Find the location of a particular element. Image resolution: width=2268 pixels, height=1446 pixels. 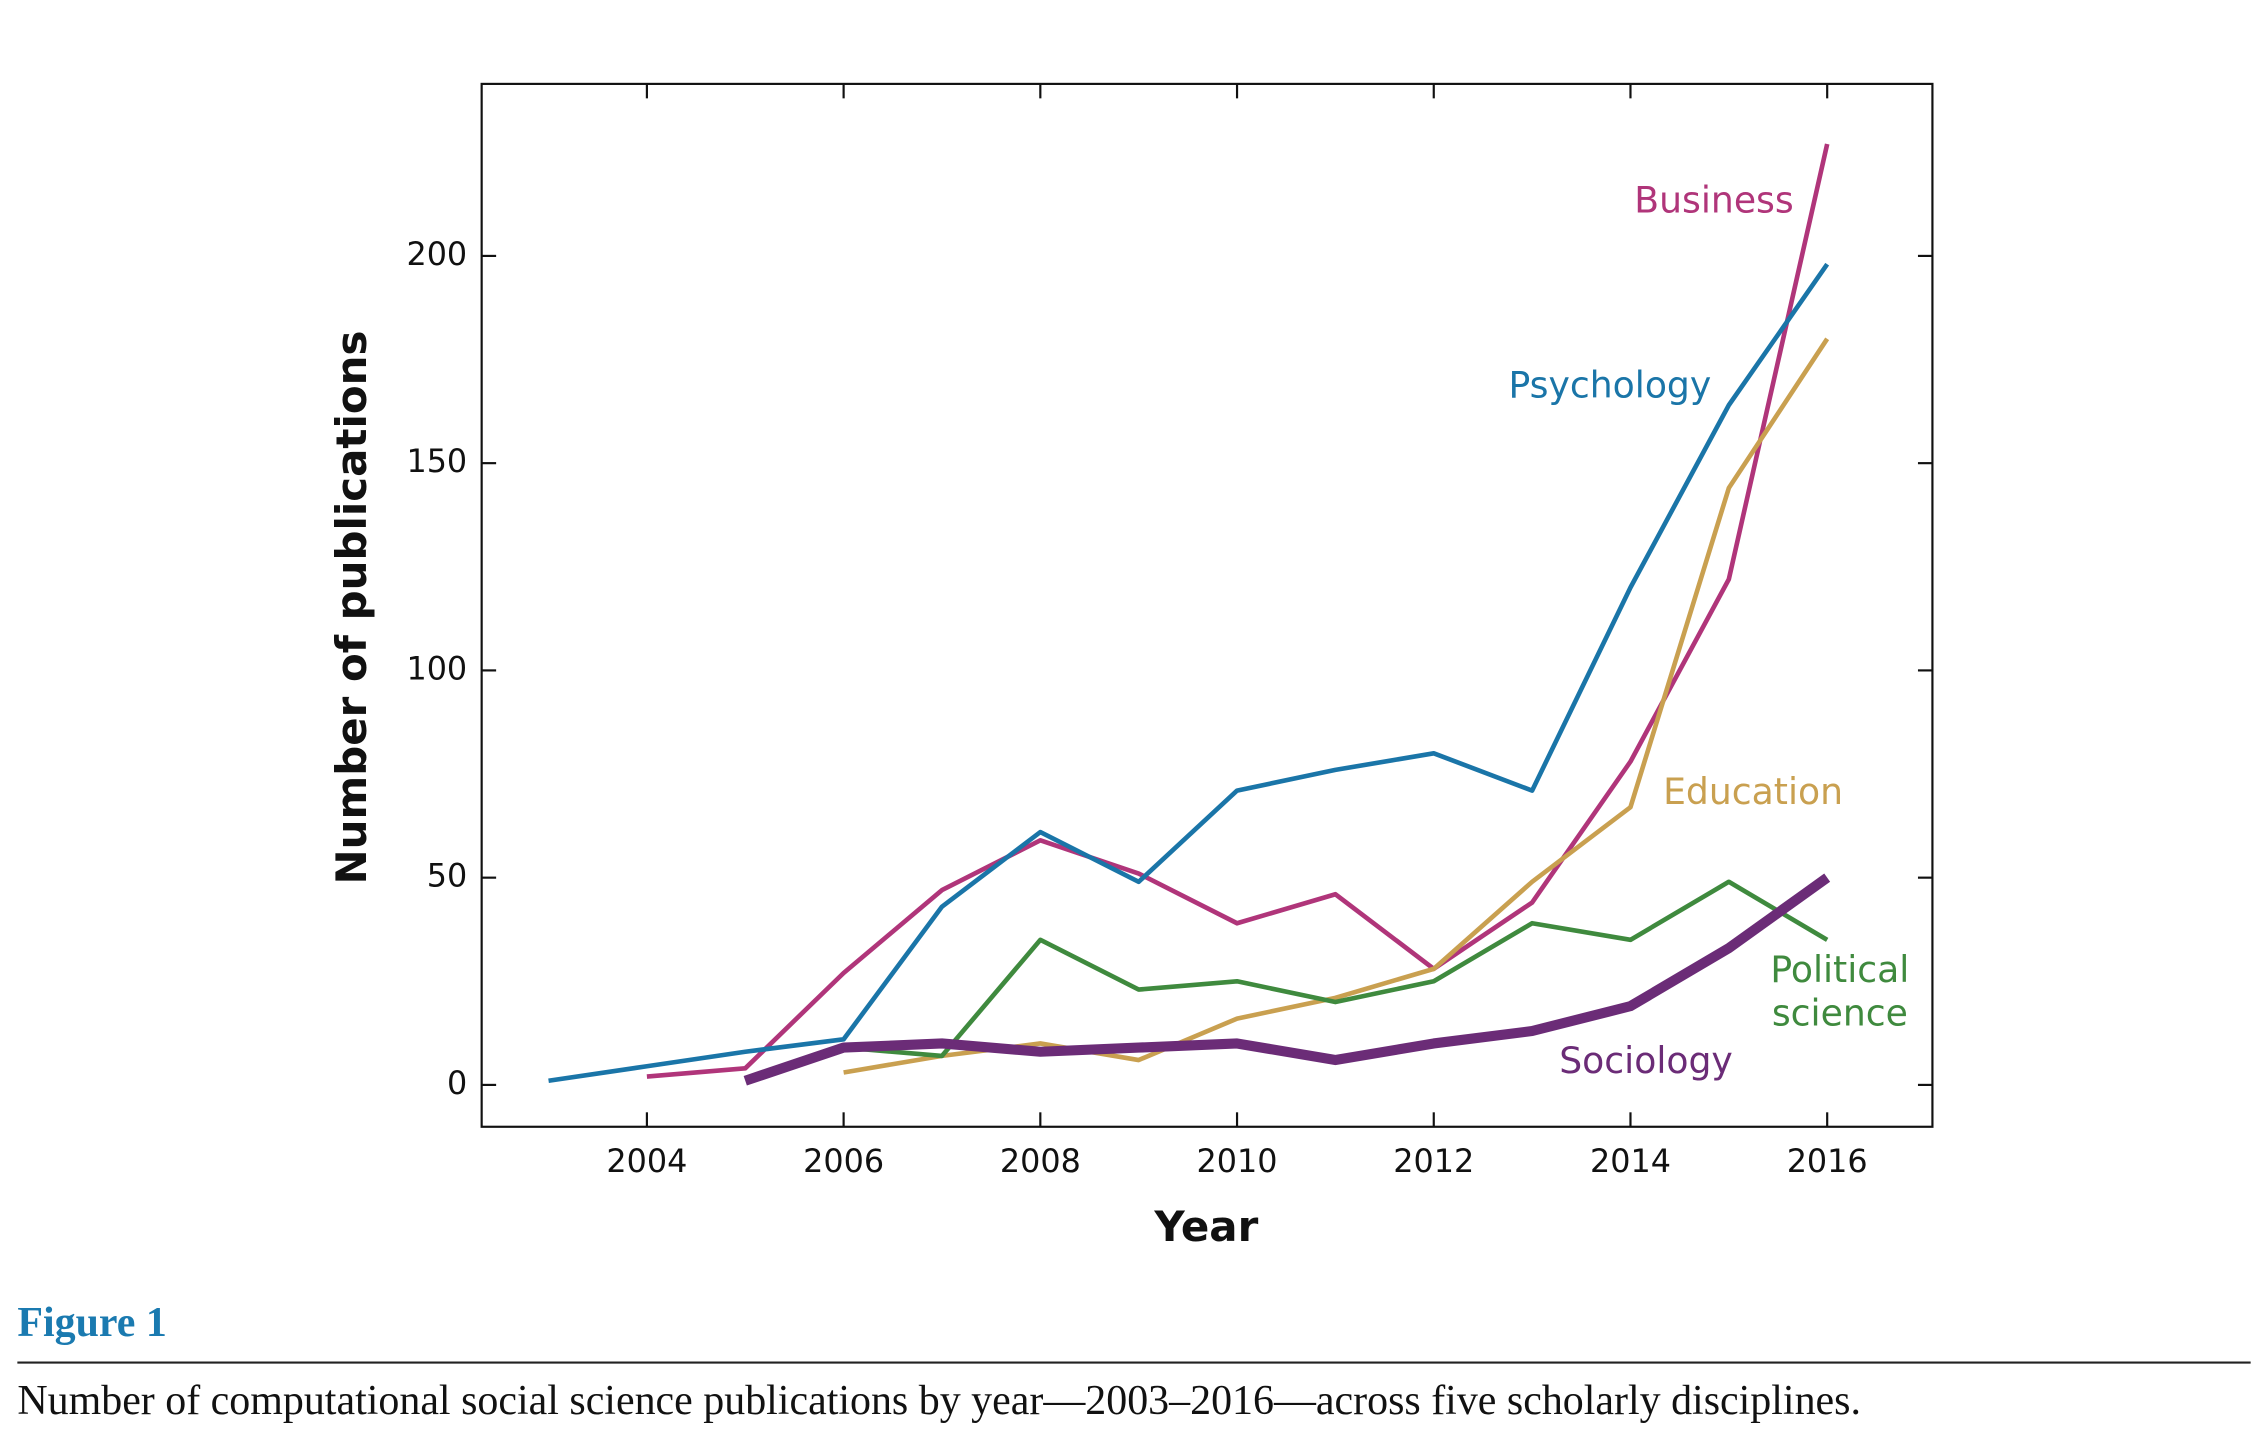

y-tick-label: 0 is located at coordinates (457, 1083).